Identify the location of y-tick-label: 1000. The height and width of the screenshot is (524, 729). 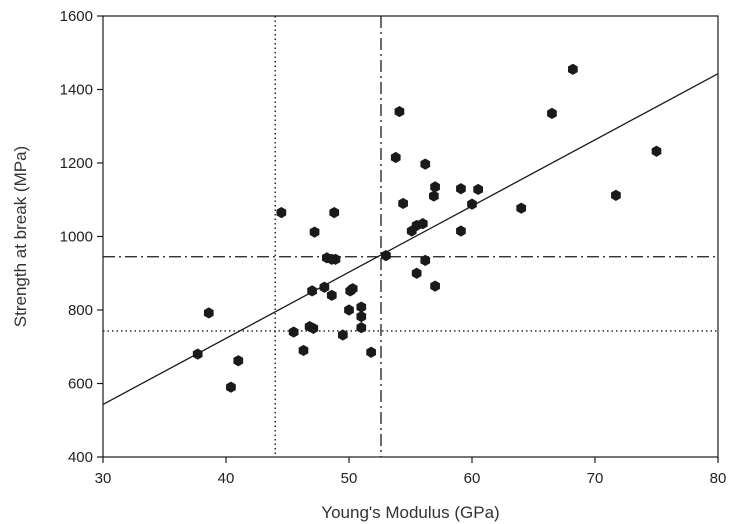
(76, 237).